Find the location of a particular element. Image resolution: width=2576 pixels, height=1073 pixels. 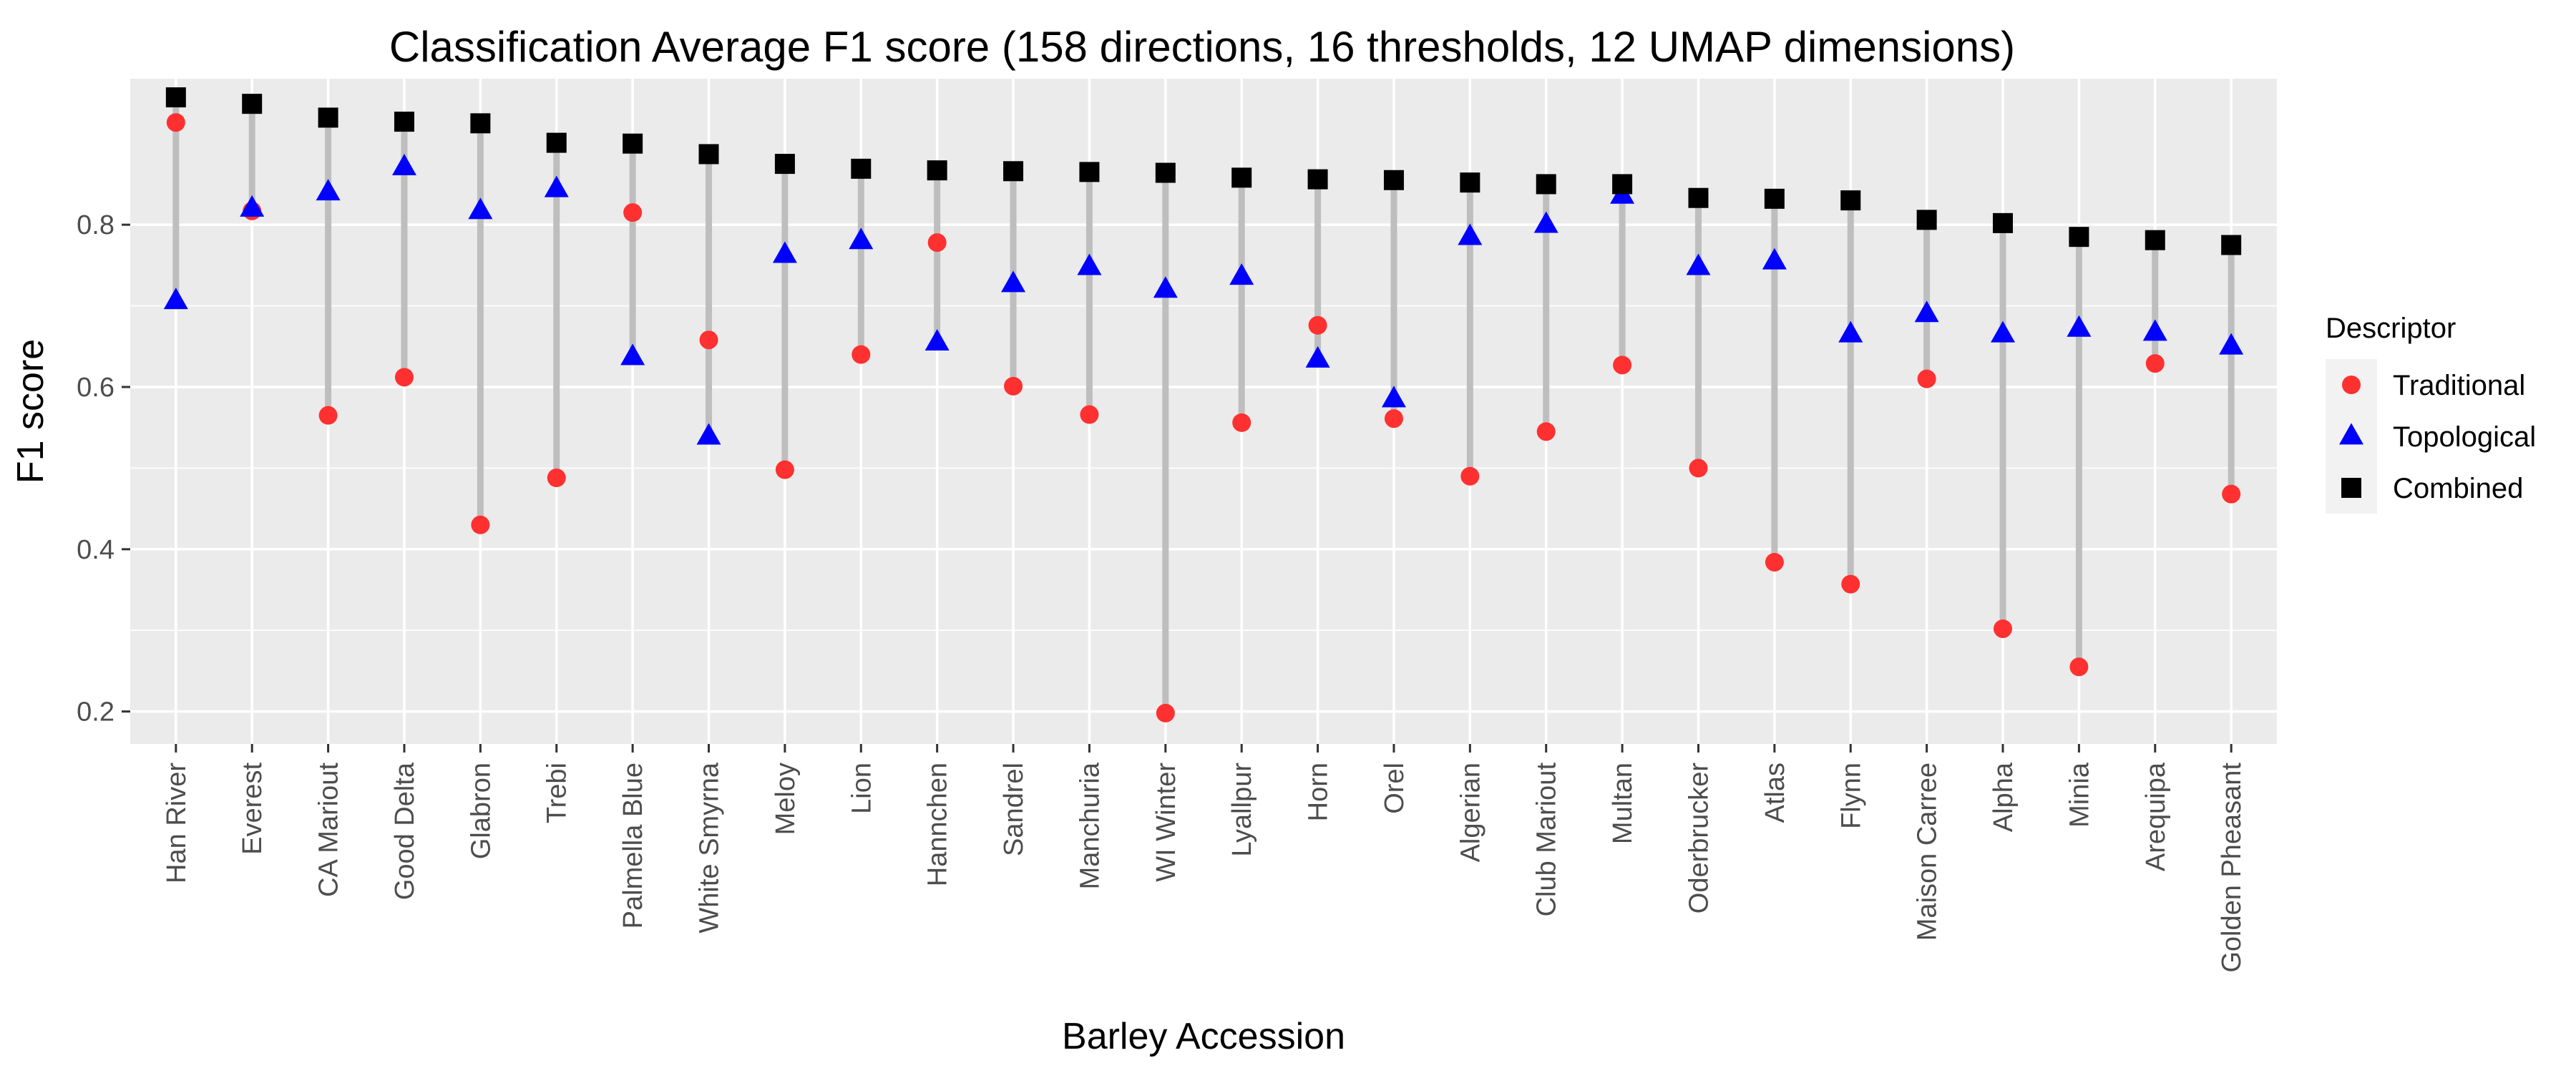

x-tick-label: Manchuria is located at coordinates (1090, 825).